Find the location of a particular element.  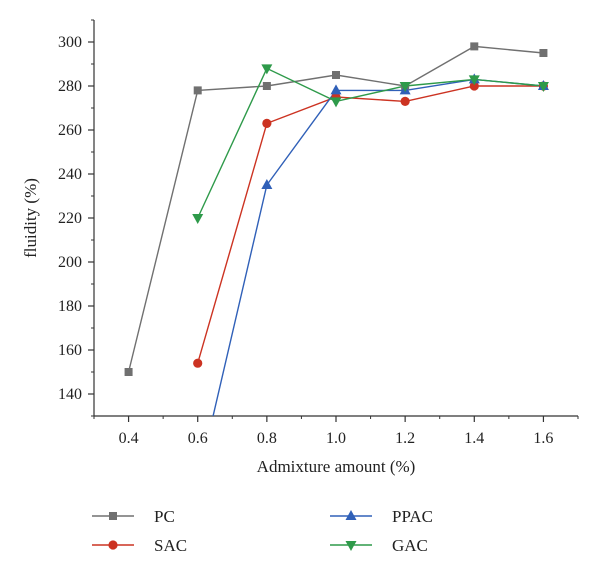

legend-item-gac: GAC is located at coordinates (379, 545).